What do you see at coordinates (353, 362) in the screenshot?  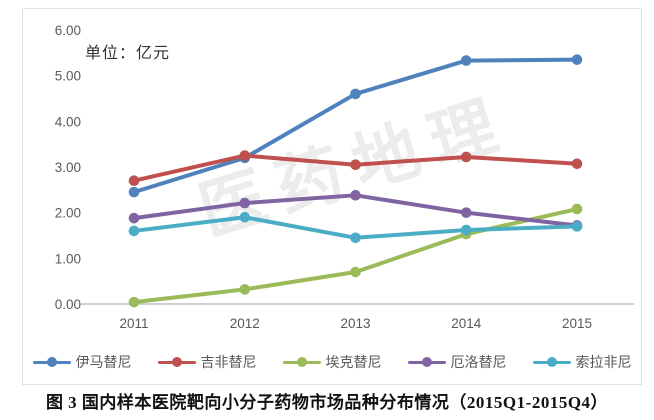 I see `legend-label: 埃克替尼` at bounding box center [353, 362].